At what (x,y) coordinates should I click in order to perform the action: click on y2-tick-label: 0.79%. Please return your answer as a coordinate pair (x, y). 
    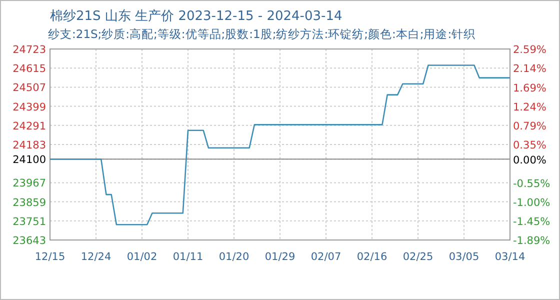
    Looking at the image, I should click on (529, 126).